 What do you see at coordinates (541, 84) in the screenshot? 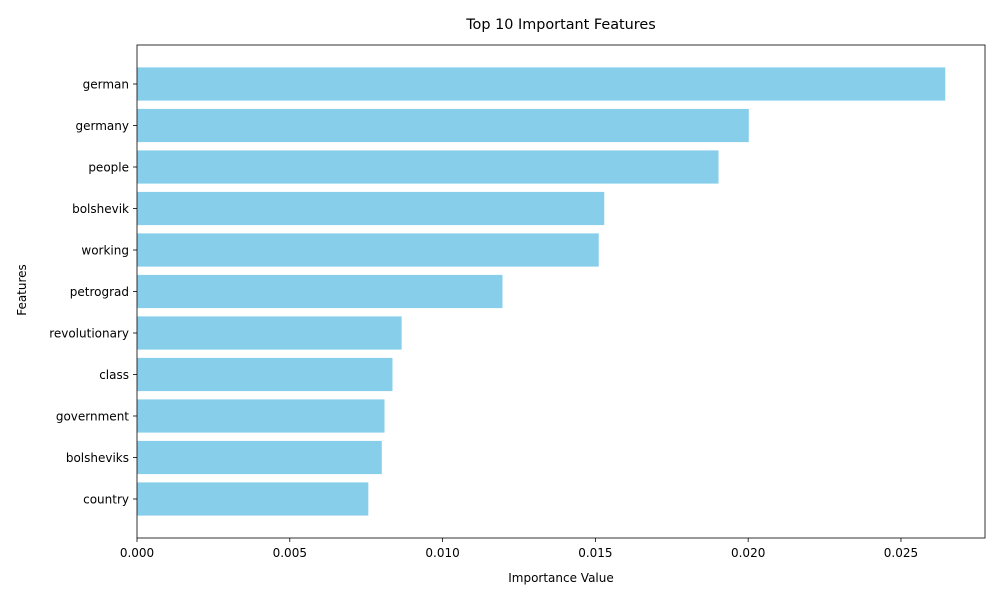
I see `bar-german` at bounding box center [541, 84].